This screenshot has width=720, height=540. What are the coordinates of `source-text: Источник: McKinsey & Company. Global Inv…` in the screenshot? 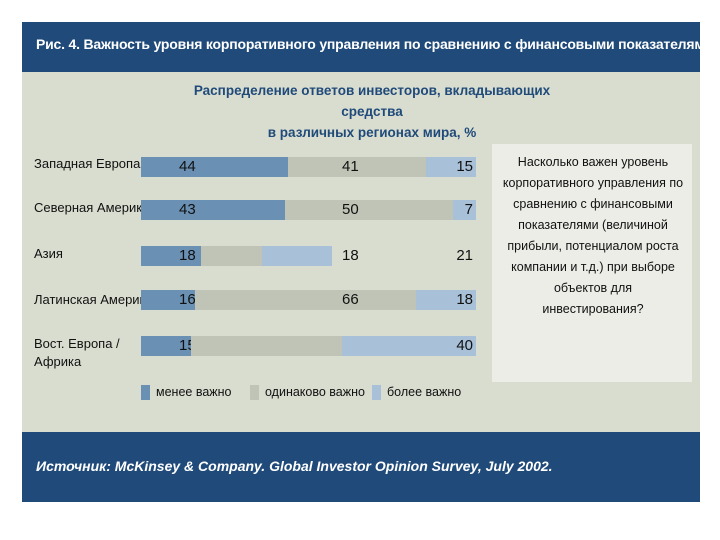 It's located at (294, 466).